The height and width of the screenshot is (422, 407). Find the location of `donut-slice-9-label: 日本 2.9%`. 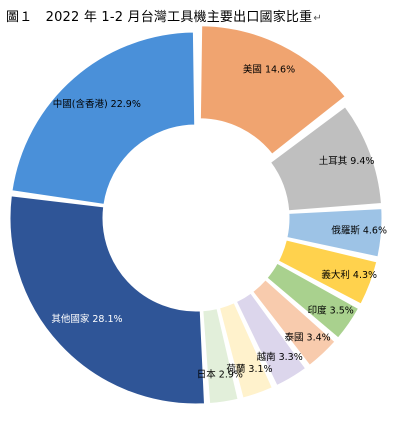

donut-slice-9-label: 日本 2.9% is located at coordinates (220, 375).